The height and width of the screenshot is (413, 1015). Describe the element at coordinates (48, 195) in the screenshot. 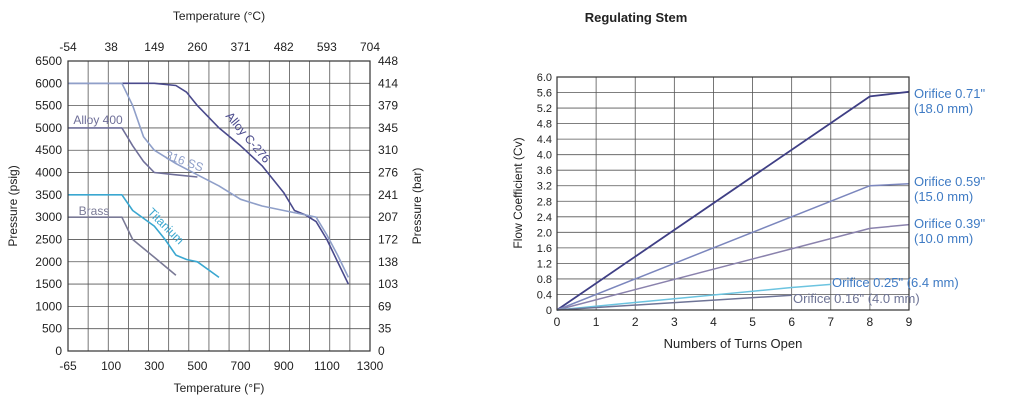

I see `y-tick-label: 3500` at that location.